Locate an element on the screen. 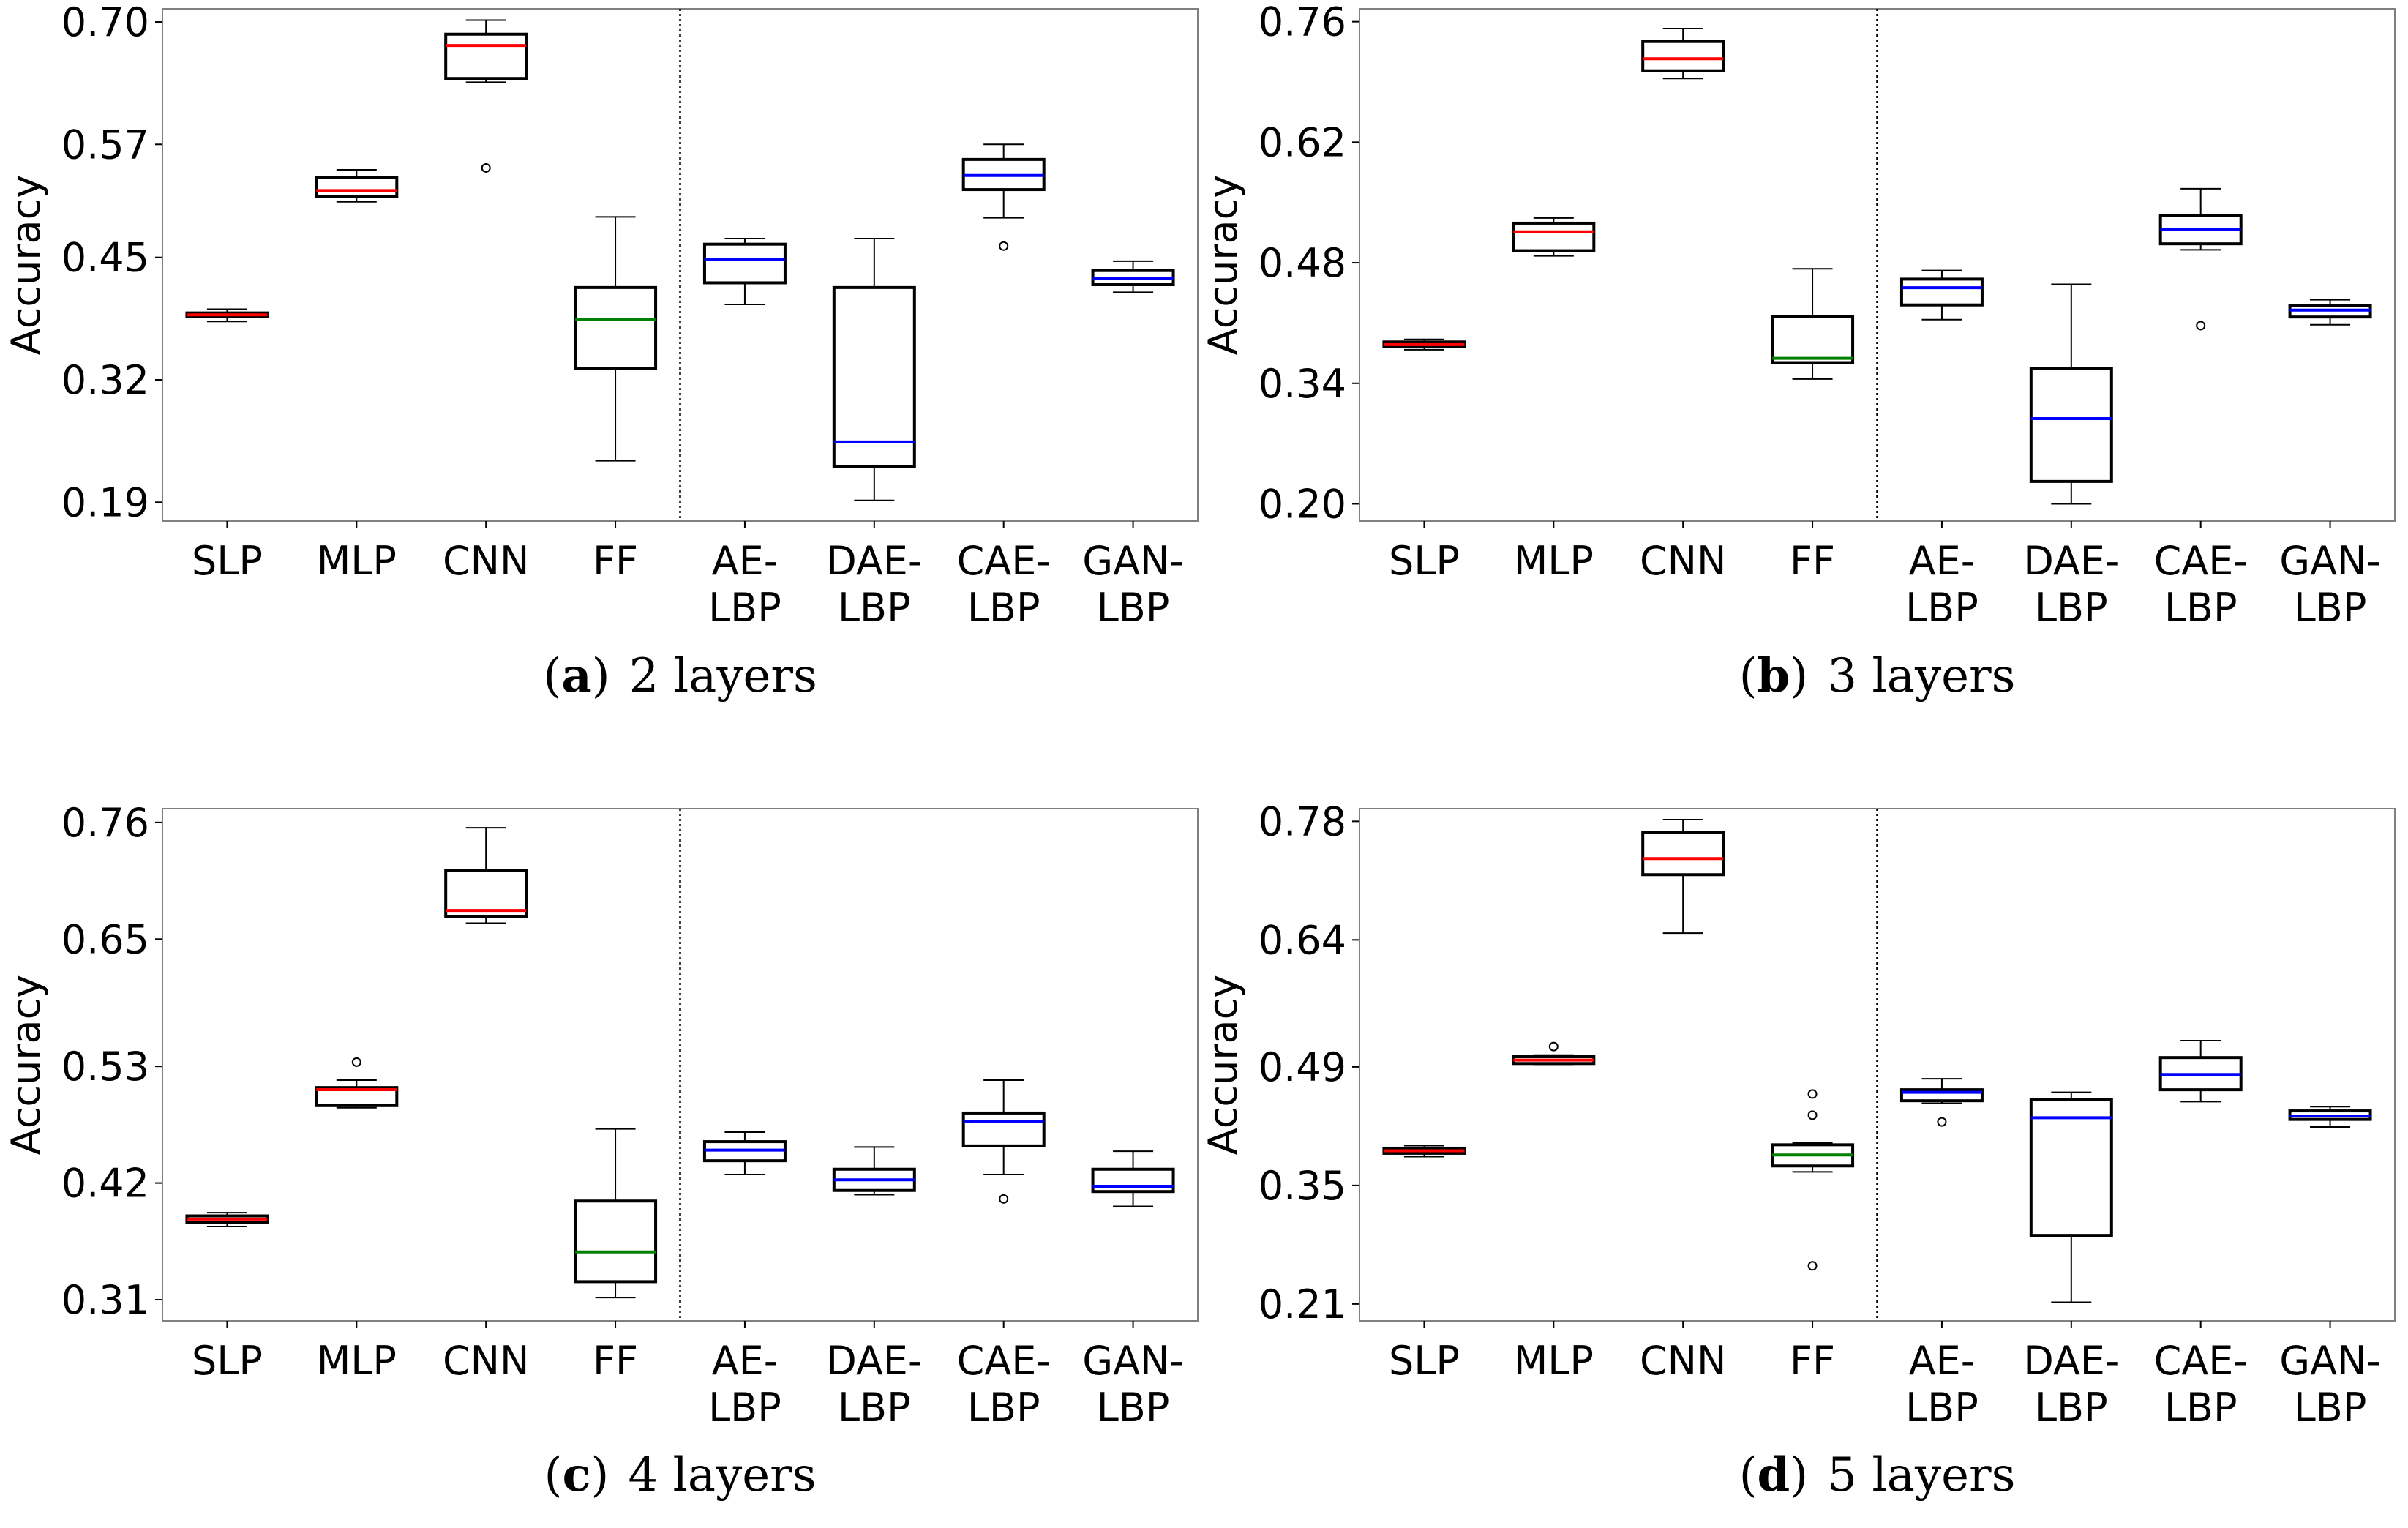 Image resolution: width=2408 pixels, height=1528 pixels. panel-c-xtick-label: DAE-LBP is located at coordinates (874, 1384).